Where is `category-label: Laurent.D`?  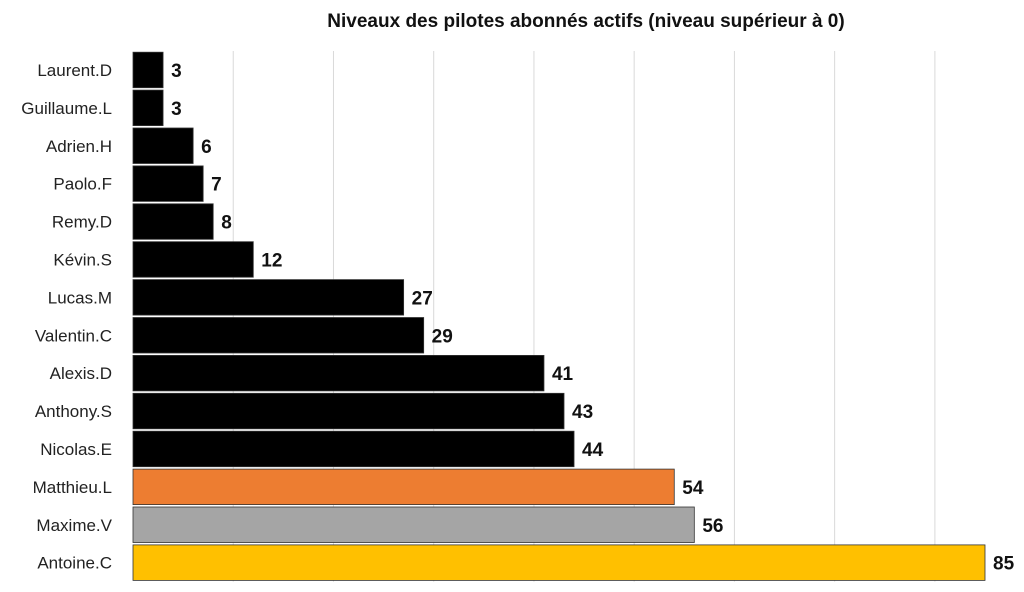
category-label: Laurent.D is located at coordinates (74, 70).